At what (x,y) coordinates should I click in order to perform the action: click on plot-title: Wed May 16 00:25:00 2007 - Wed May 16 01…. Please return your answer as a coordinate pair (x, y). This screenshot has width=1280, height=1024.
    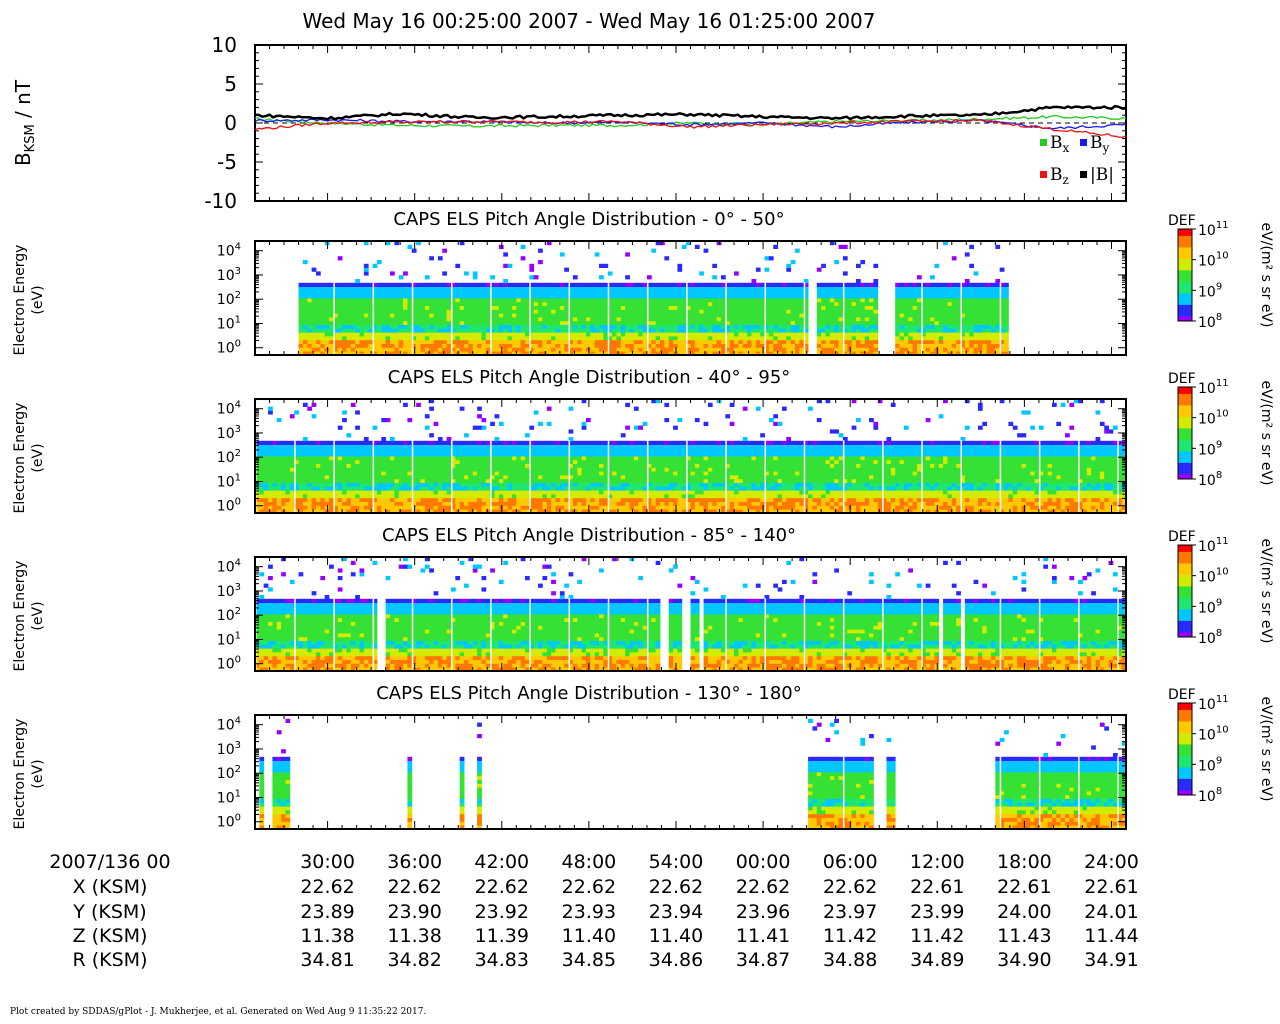
    Looking at the image, I should click on (588, 21).